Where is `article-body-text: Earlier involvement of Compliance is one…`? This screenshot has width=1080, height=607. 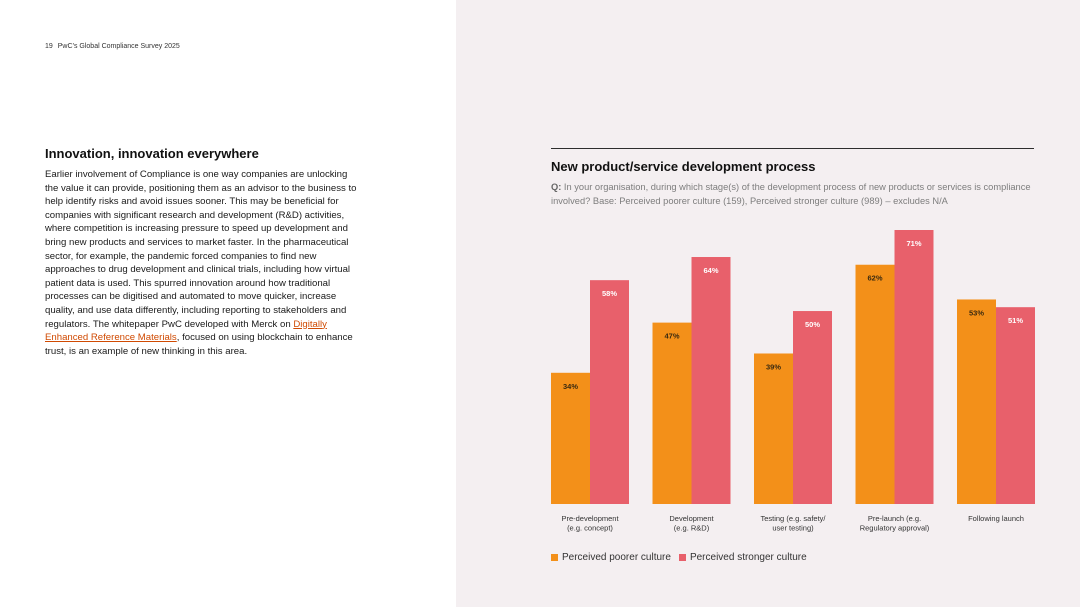
article-body-text: Earlier involvement of Compliance is one… is located at coordinates (201, 249).